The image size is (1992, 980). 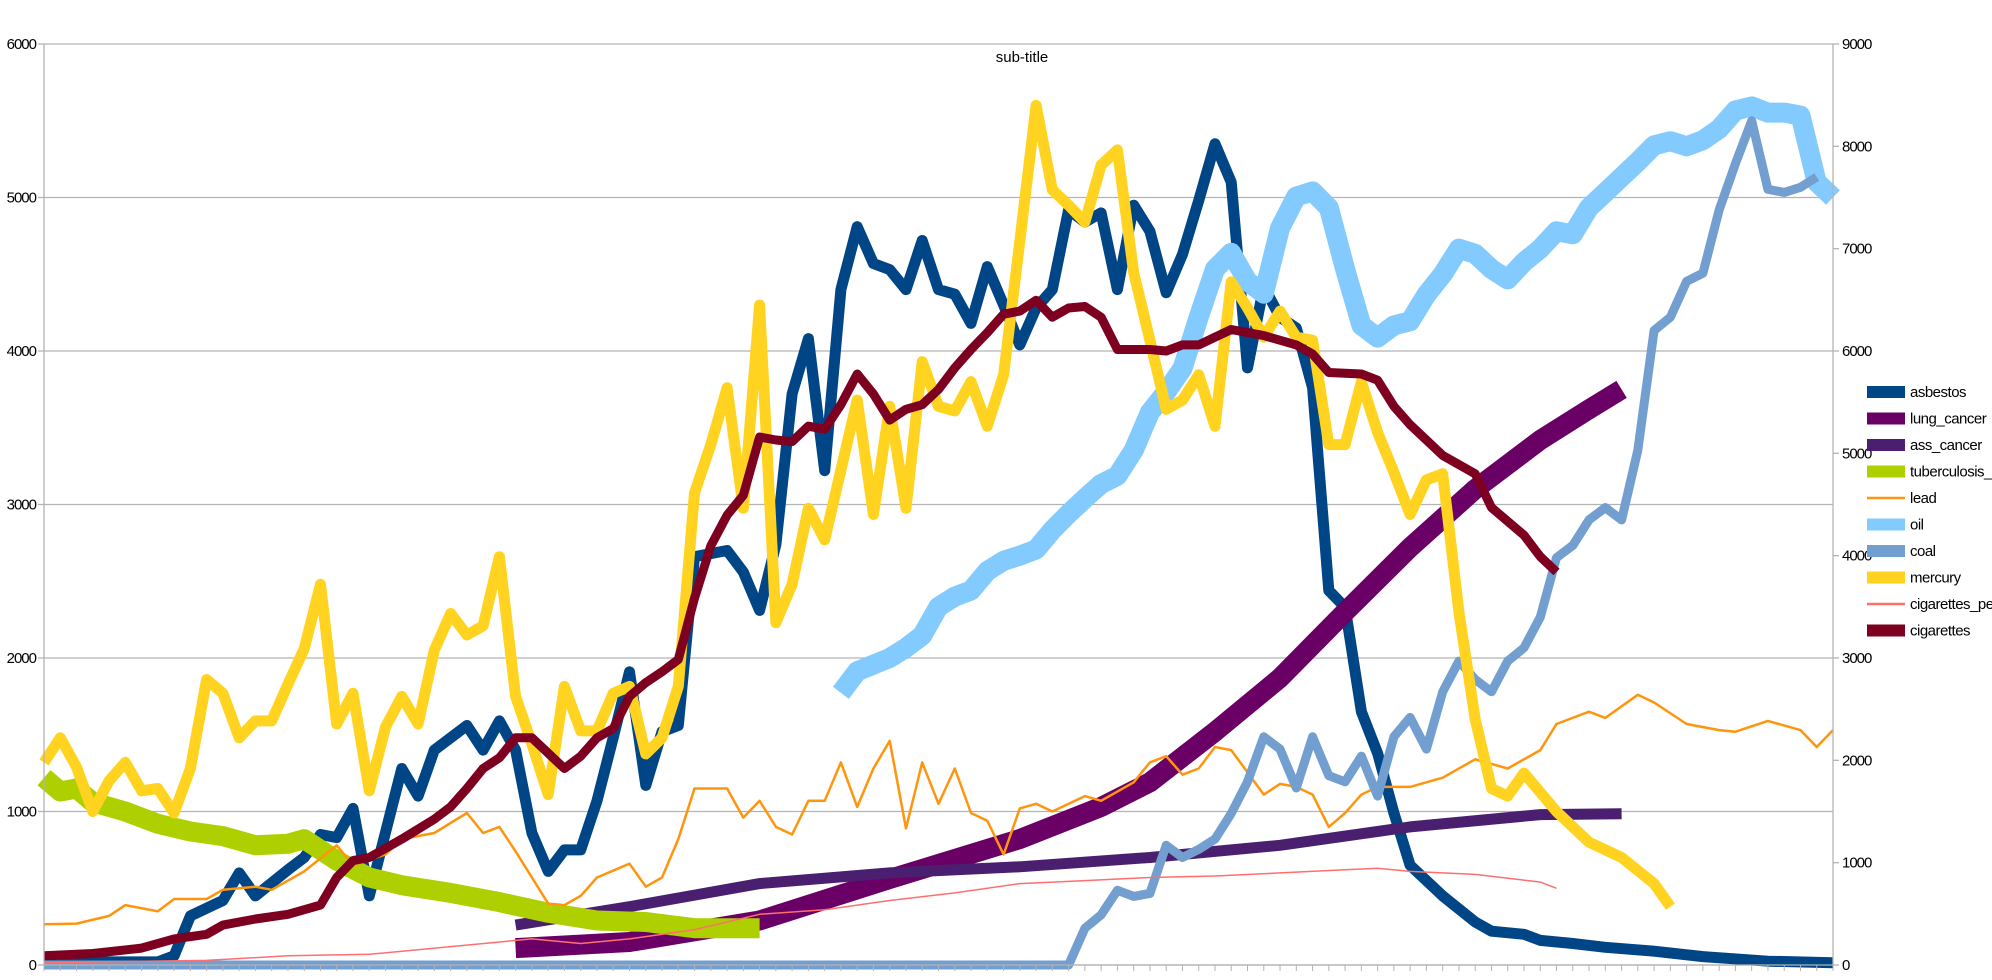 What do you see at coordinates (1936, 578) in the screenshot?
I see `legend-label-mercury: mercury` at bounding box center [1936, 578].